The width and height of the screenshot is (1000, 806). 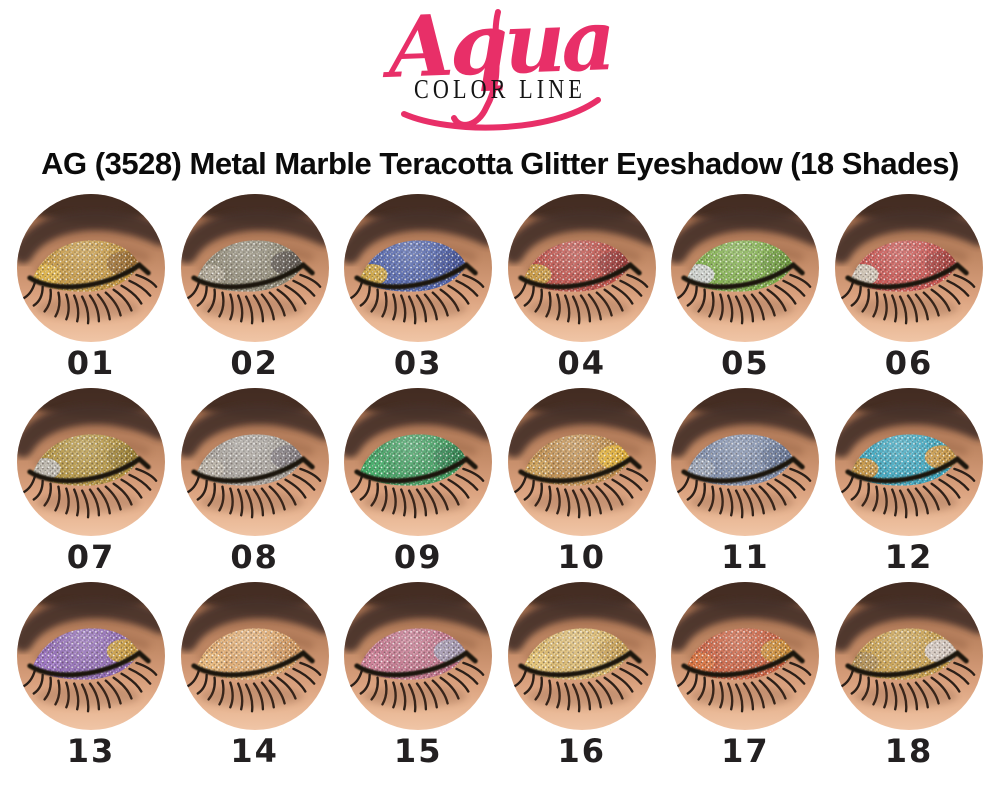 I want to click on shade-swatch-16: 16, so click(x=581, y=676).